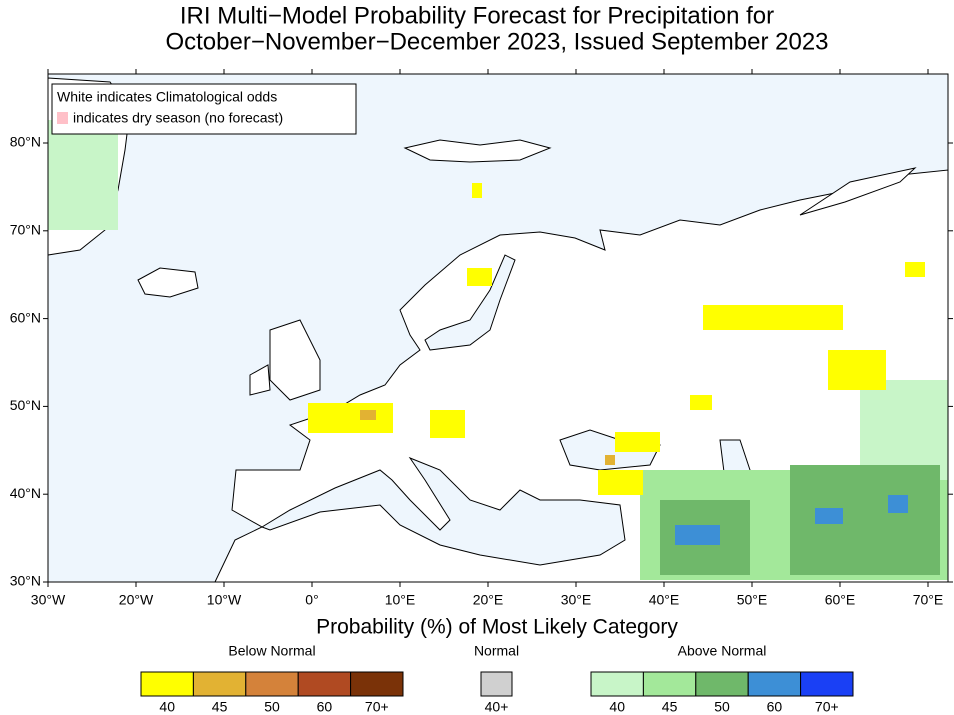  I want to click on iceland, so click(168, 282).